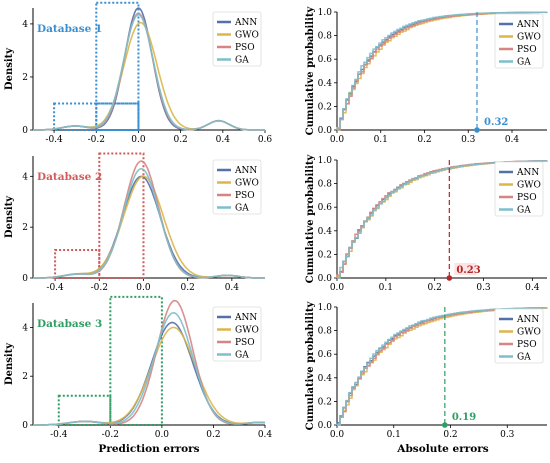  I want to click on threshold-label: 0.23, so click(468, 270).